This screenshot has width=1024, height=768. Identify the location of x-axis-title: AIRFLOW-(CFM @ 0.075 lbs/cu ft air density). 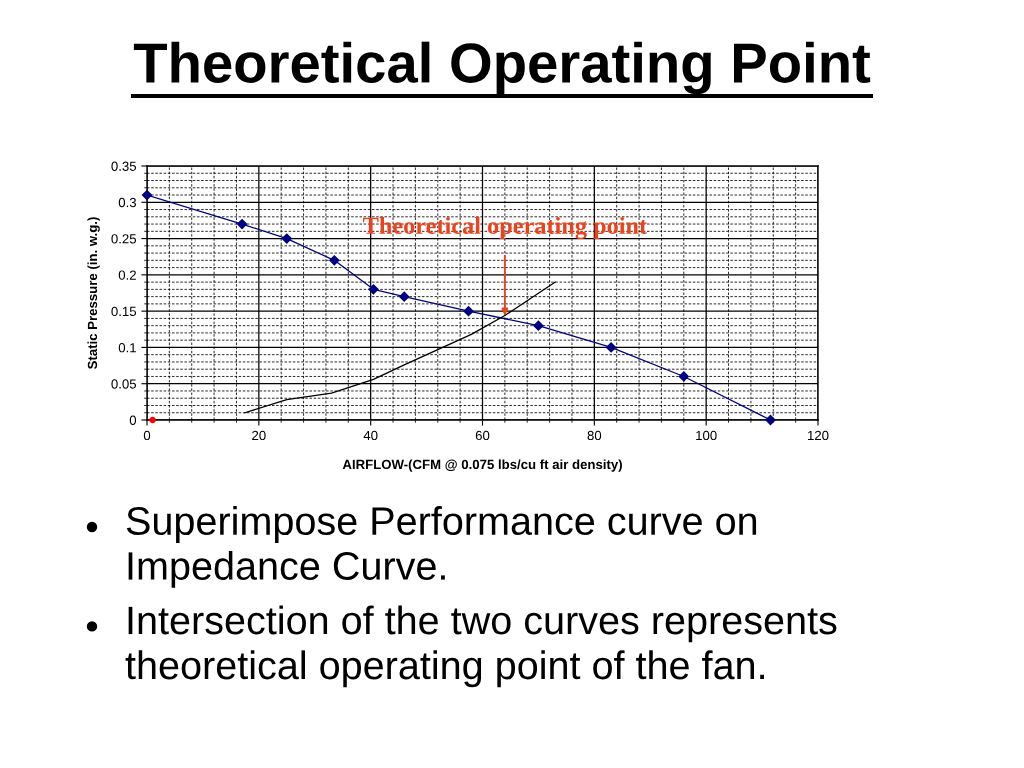
(482, 465).